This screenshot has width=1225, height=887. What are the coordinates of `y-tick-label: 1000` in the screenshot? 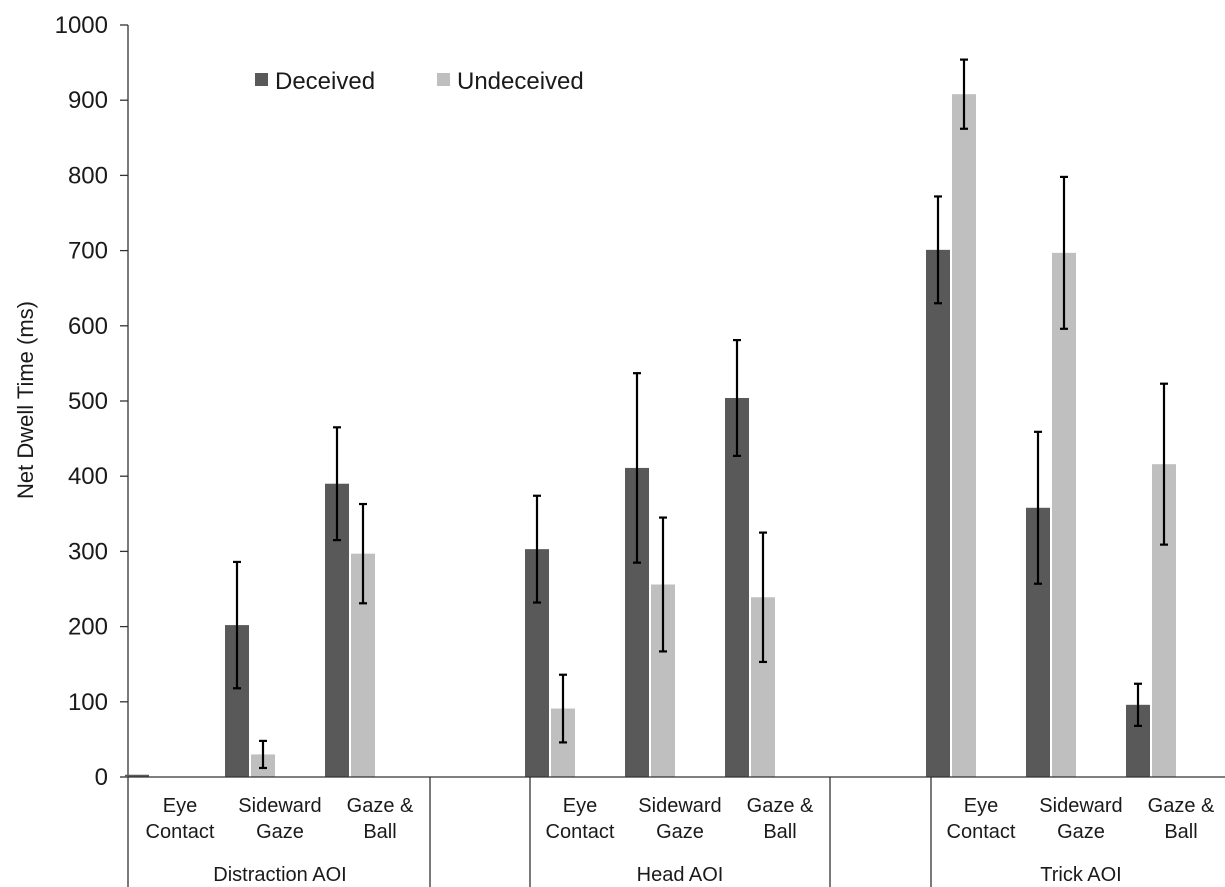 It's located at (81, 25).